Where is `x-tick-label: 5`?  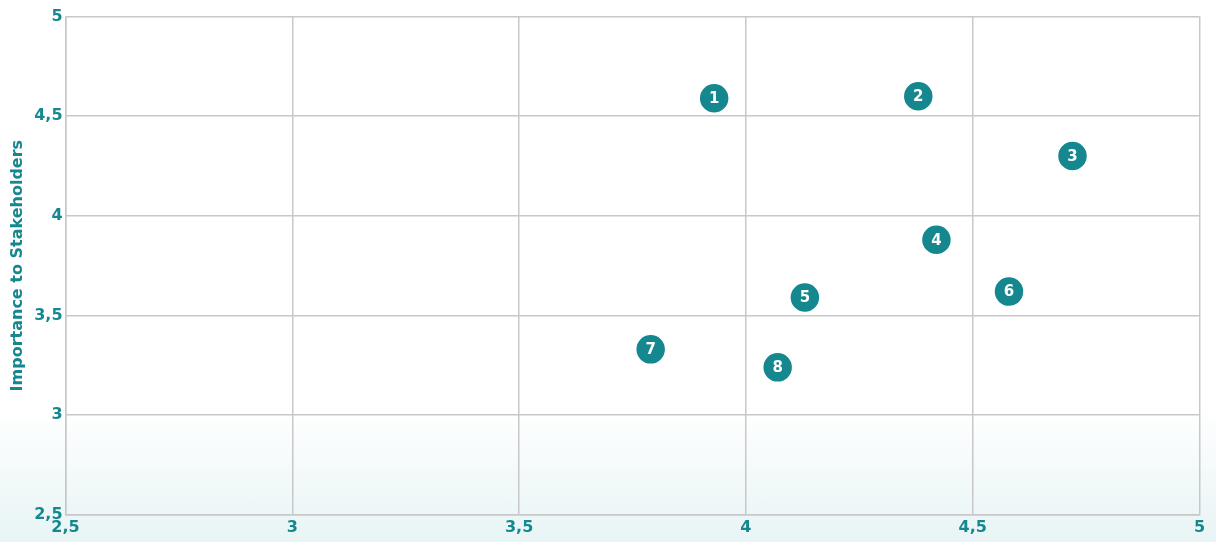 x-tick-label: 5 is located at coordinates (1199, 526).